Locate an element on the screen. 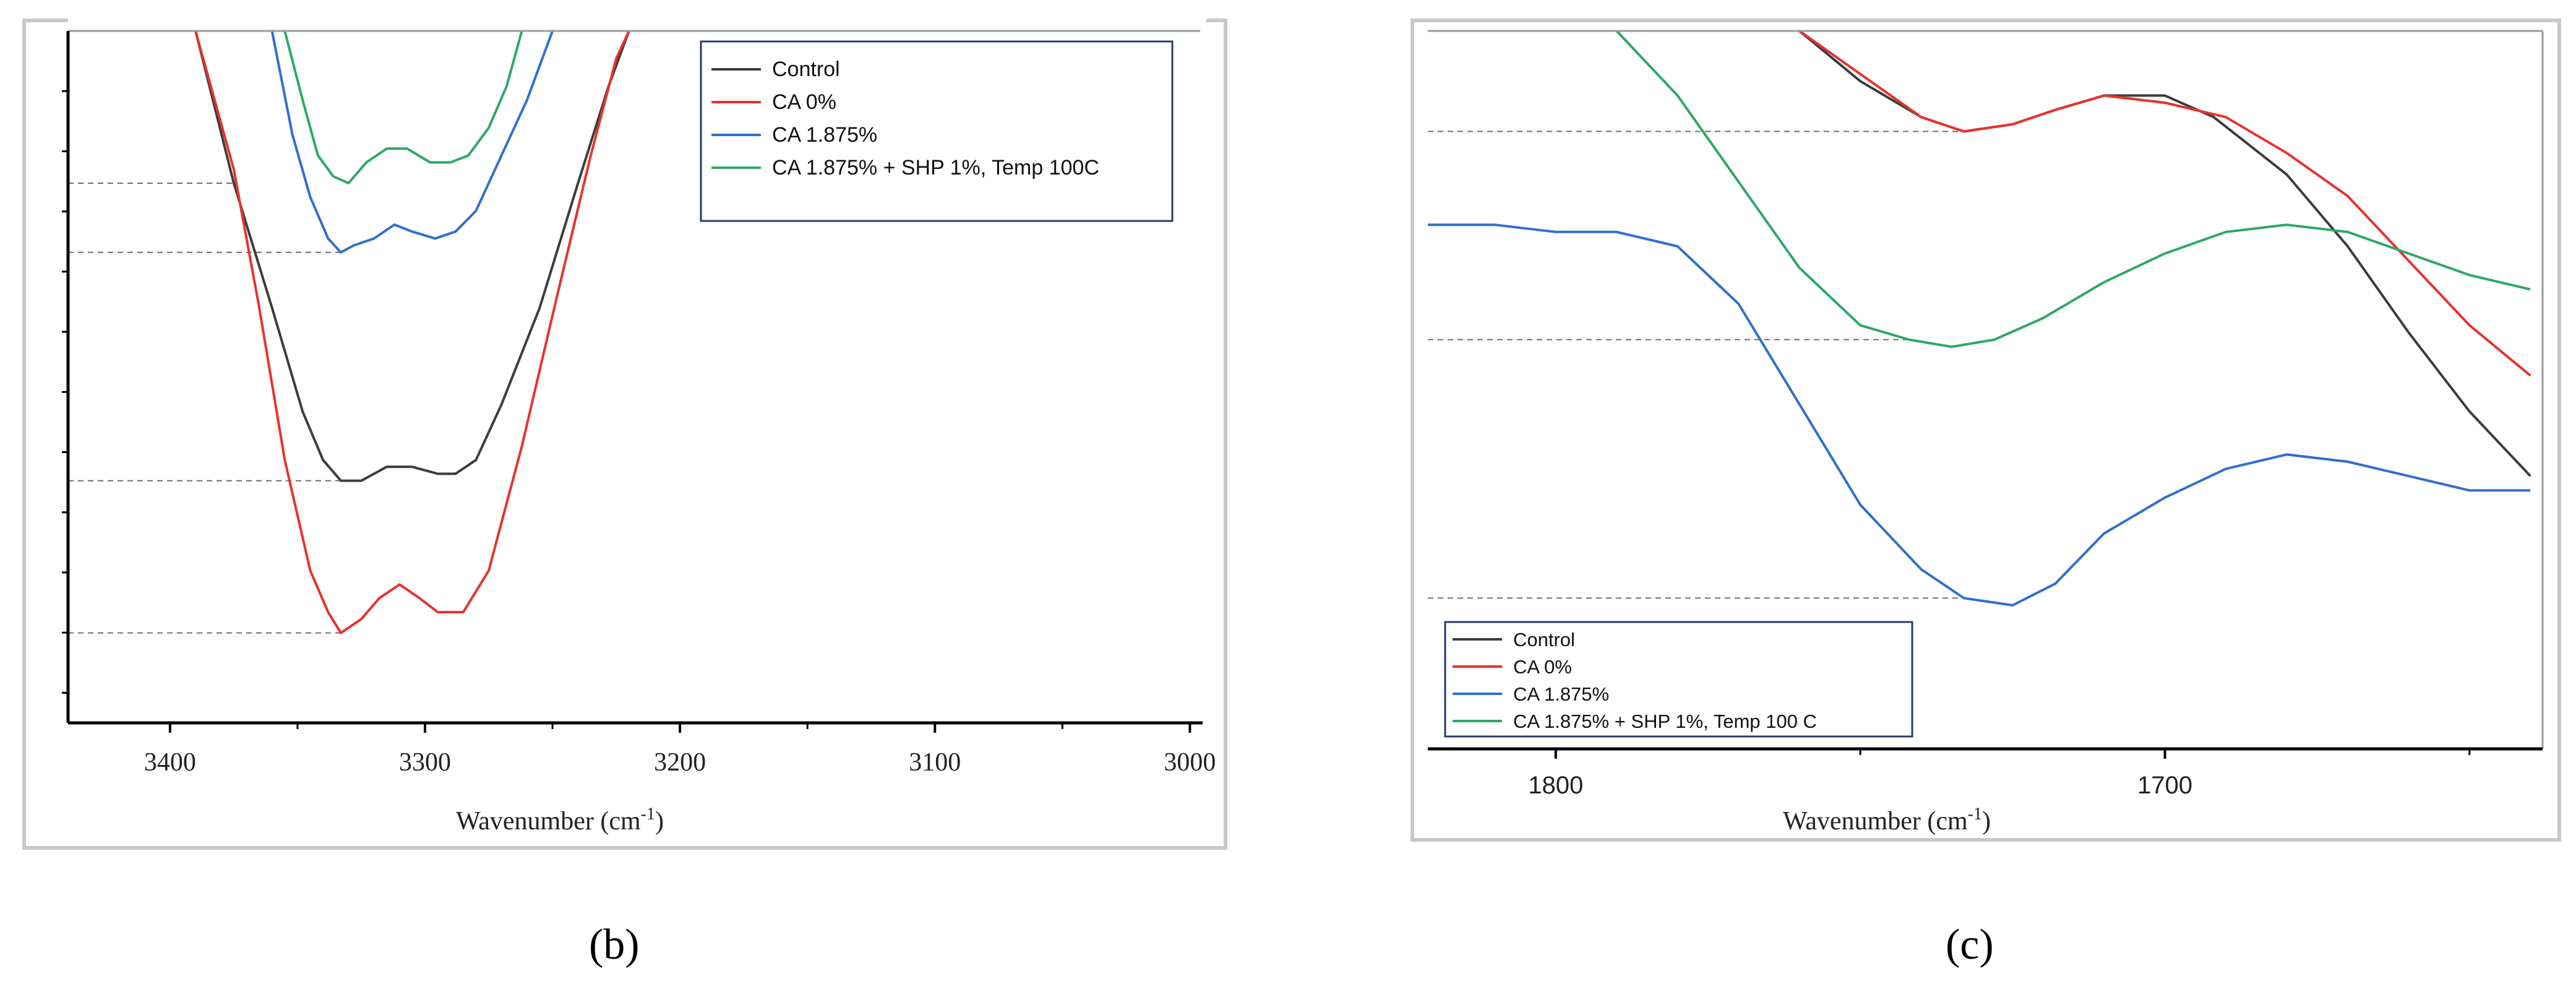 Image resolution: width=2576 pixels, height=989 pixels. chart-b-series-ca-1-875-shp-1-temp-100c is located at coordinates (403, 107).